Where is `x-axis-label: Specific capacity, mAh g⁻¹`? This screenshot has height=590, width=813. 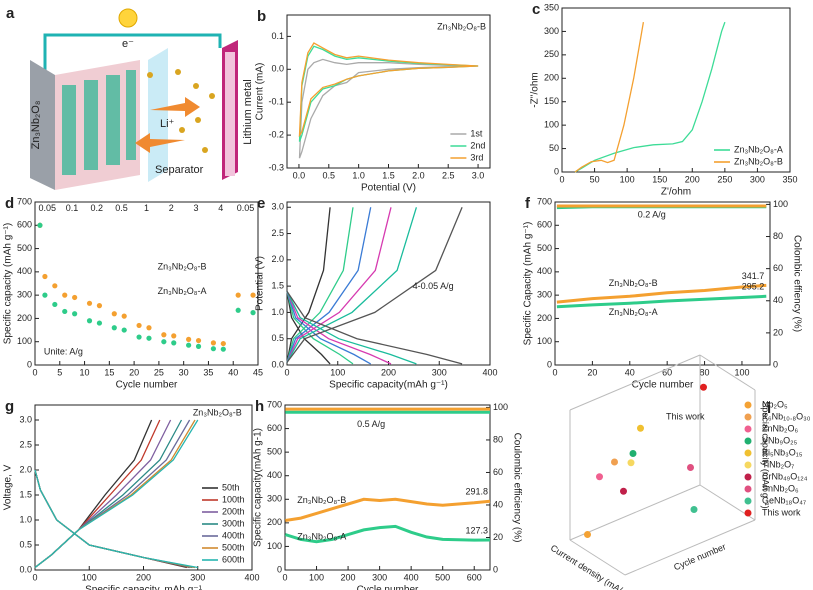
x-axis-label: Specific capacity, mAh g⁻¹ is located at coordinates (143, 587).